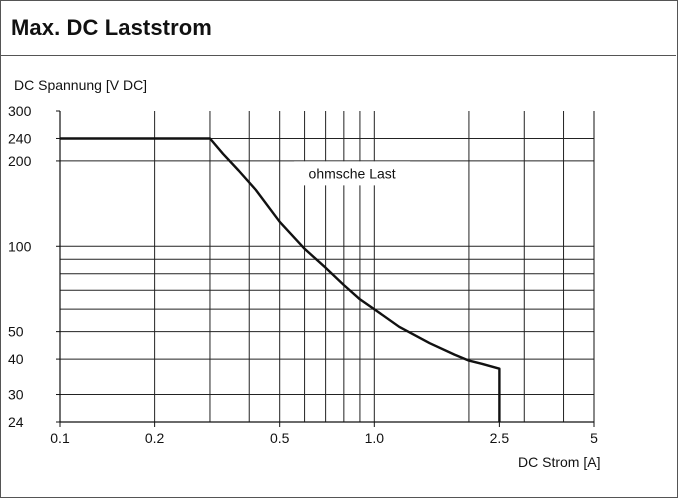 The height and width of the screenshot is (498, 678). I want to click on y-tick-label: 100, so click(20, 246).